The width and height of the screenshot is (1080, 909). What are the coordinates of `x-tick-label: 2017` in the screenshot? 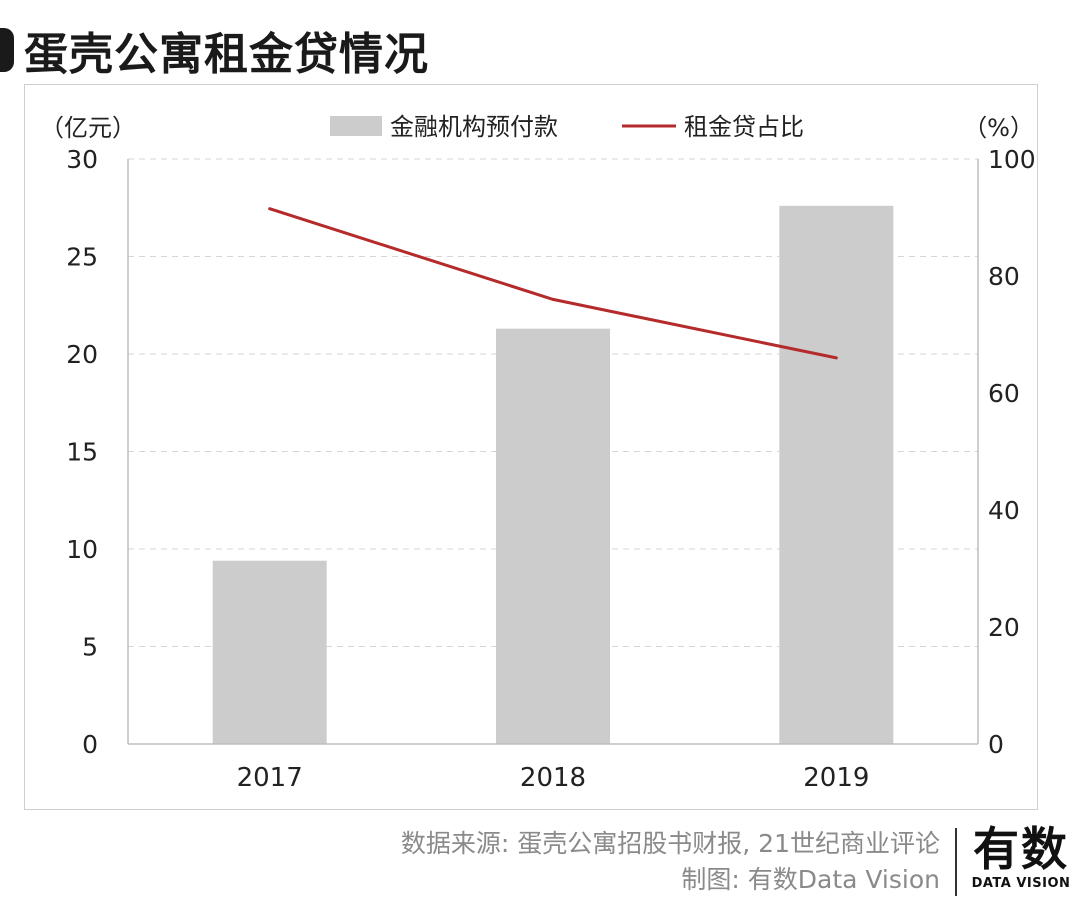 It's located at (270, 778).